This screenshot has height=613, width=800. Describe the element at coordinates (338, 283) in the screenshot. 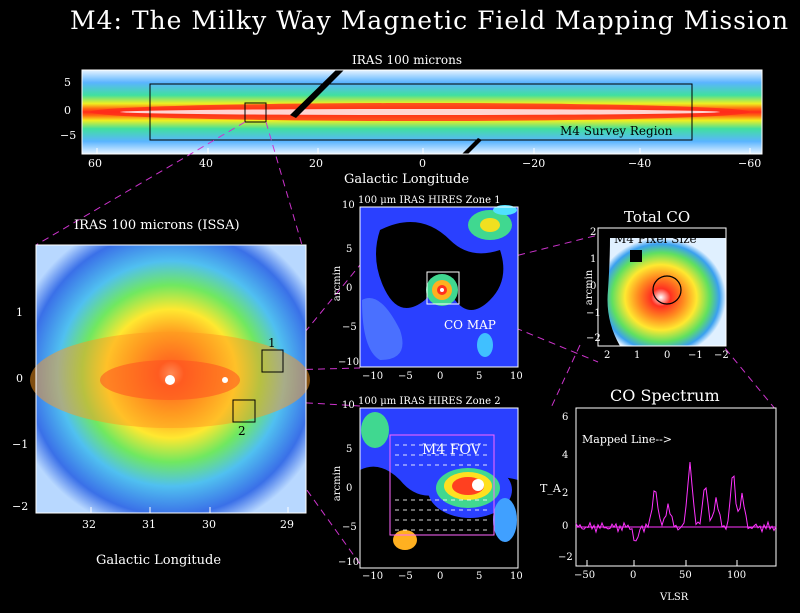

I see `zone1-ylabel: arcmin` at that location.